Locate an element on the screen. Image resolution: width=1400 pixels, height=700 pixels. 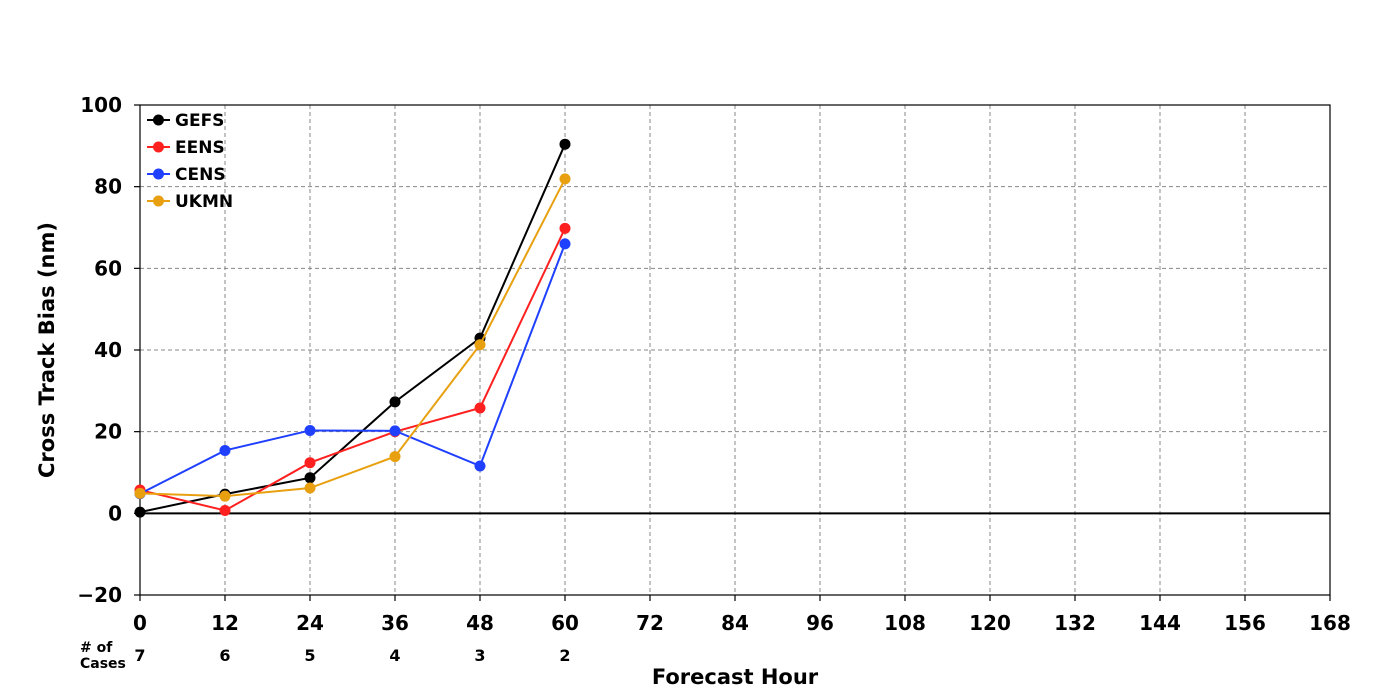
x-tick-label: 84 is located at coordinates (735, 623).